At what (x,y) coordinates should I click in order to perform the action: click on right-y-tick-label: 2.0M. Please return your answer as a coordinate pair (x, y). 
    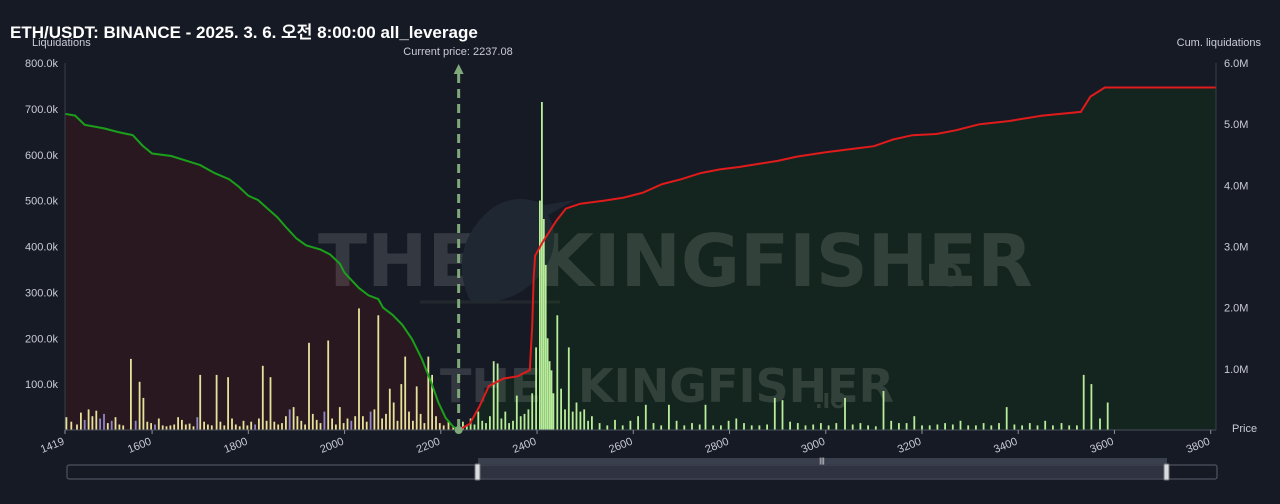
    Looking at the image, I should click on (1236, 309).